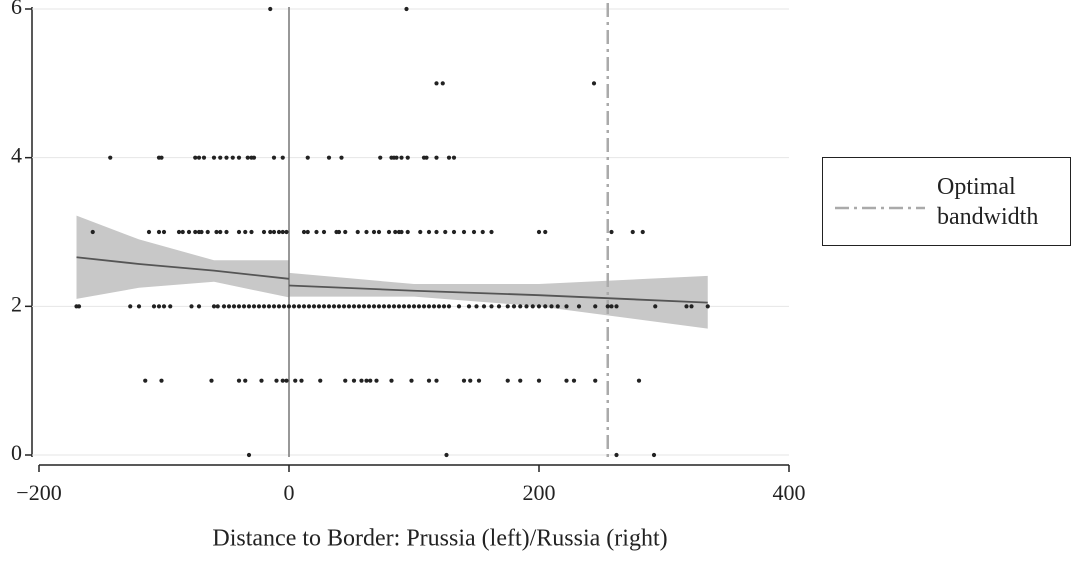 Image resolution: width=1086 pixels, height=562 pixels. I want to click on confidence-band, so click(182, 257).